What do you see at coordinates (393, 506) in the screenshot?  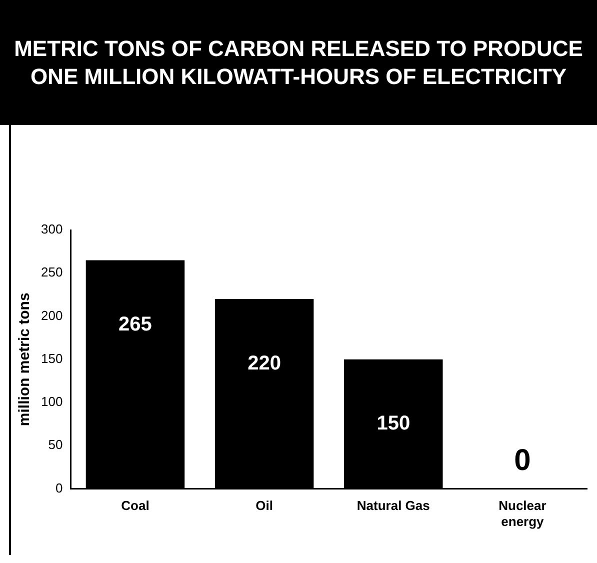 I see `x-tick-label: Natural Gas` at bounding box center [393, 506].